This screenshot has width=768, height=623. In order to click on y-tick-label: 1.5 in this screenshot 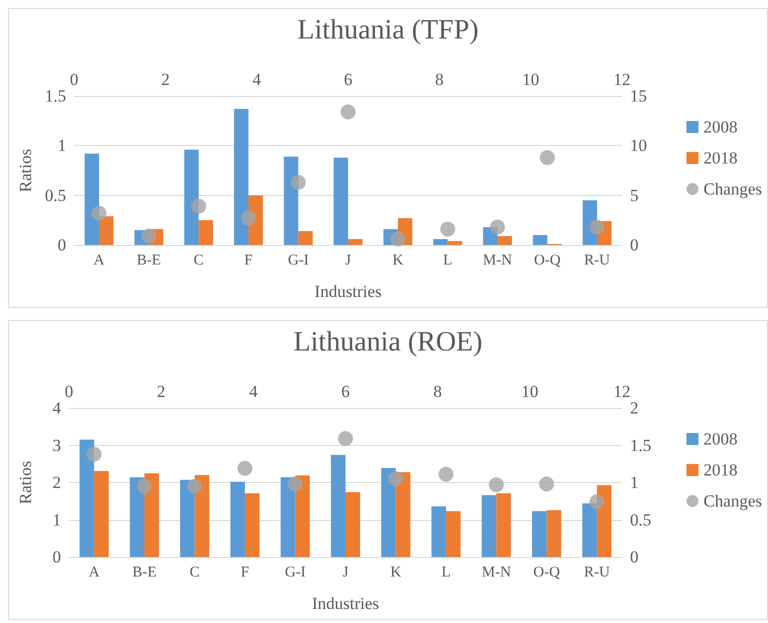, I will do `click(55, 96)`.